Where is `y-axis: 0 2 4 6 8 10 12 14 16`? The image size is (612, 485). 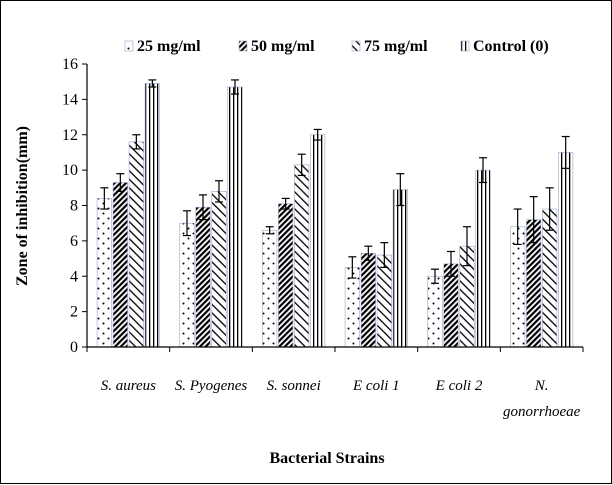 y-axis: 0 2 4 6 8 10 12 14 16 is located at coordinates (74, 206).